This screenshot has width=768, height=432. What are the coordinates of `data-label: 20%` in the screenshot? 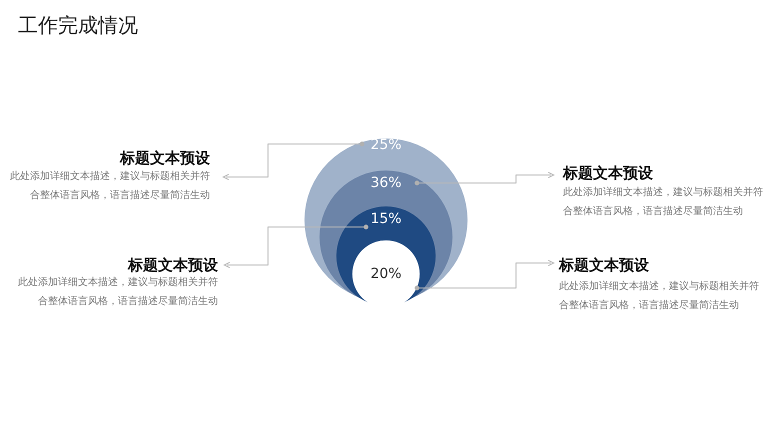 It's located at (386, 274).